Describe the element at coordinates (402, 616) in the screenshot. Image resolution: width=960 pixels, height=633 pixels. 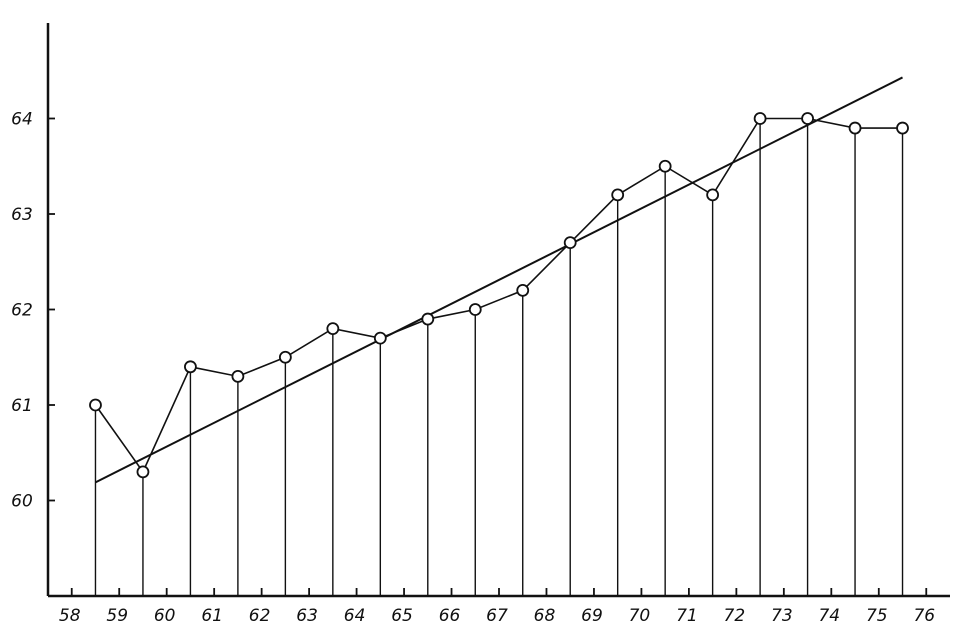
I see `x-tick-label: 65` at that location.